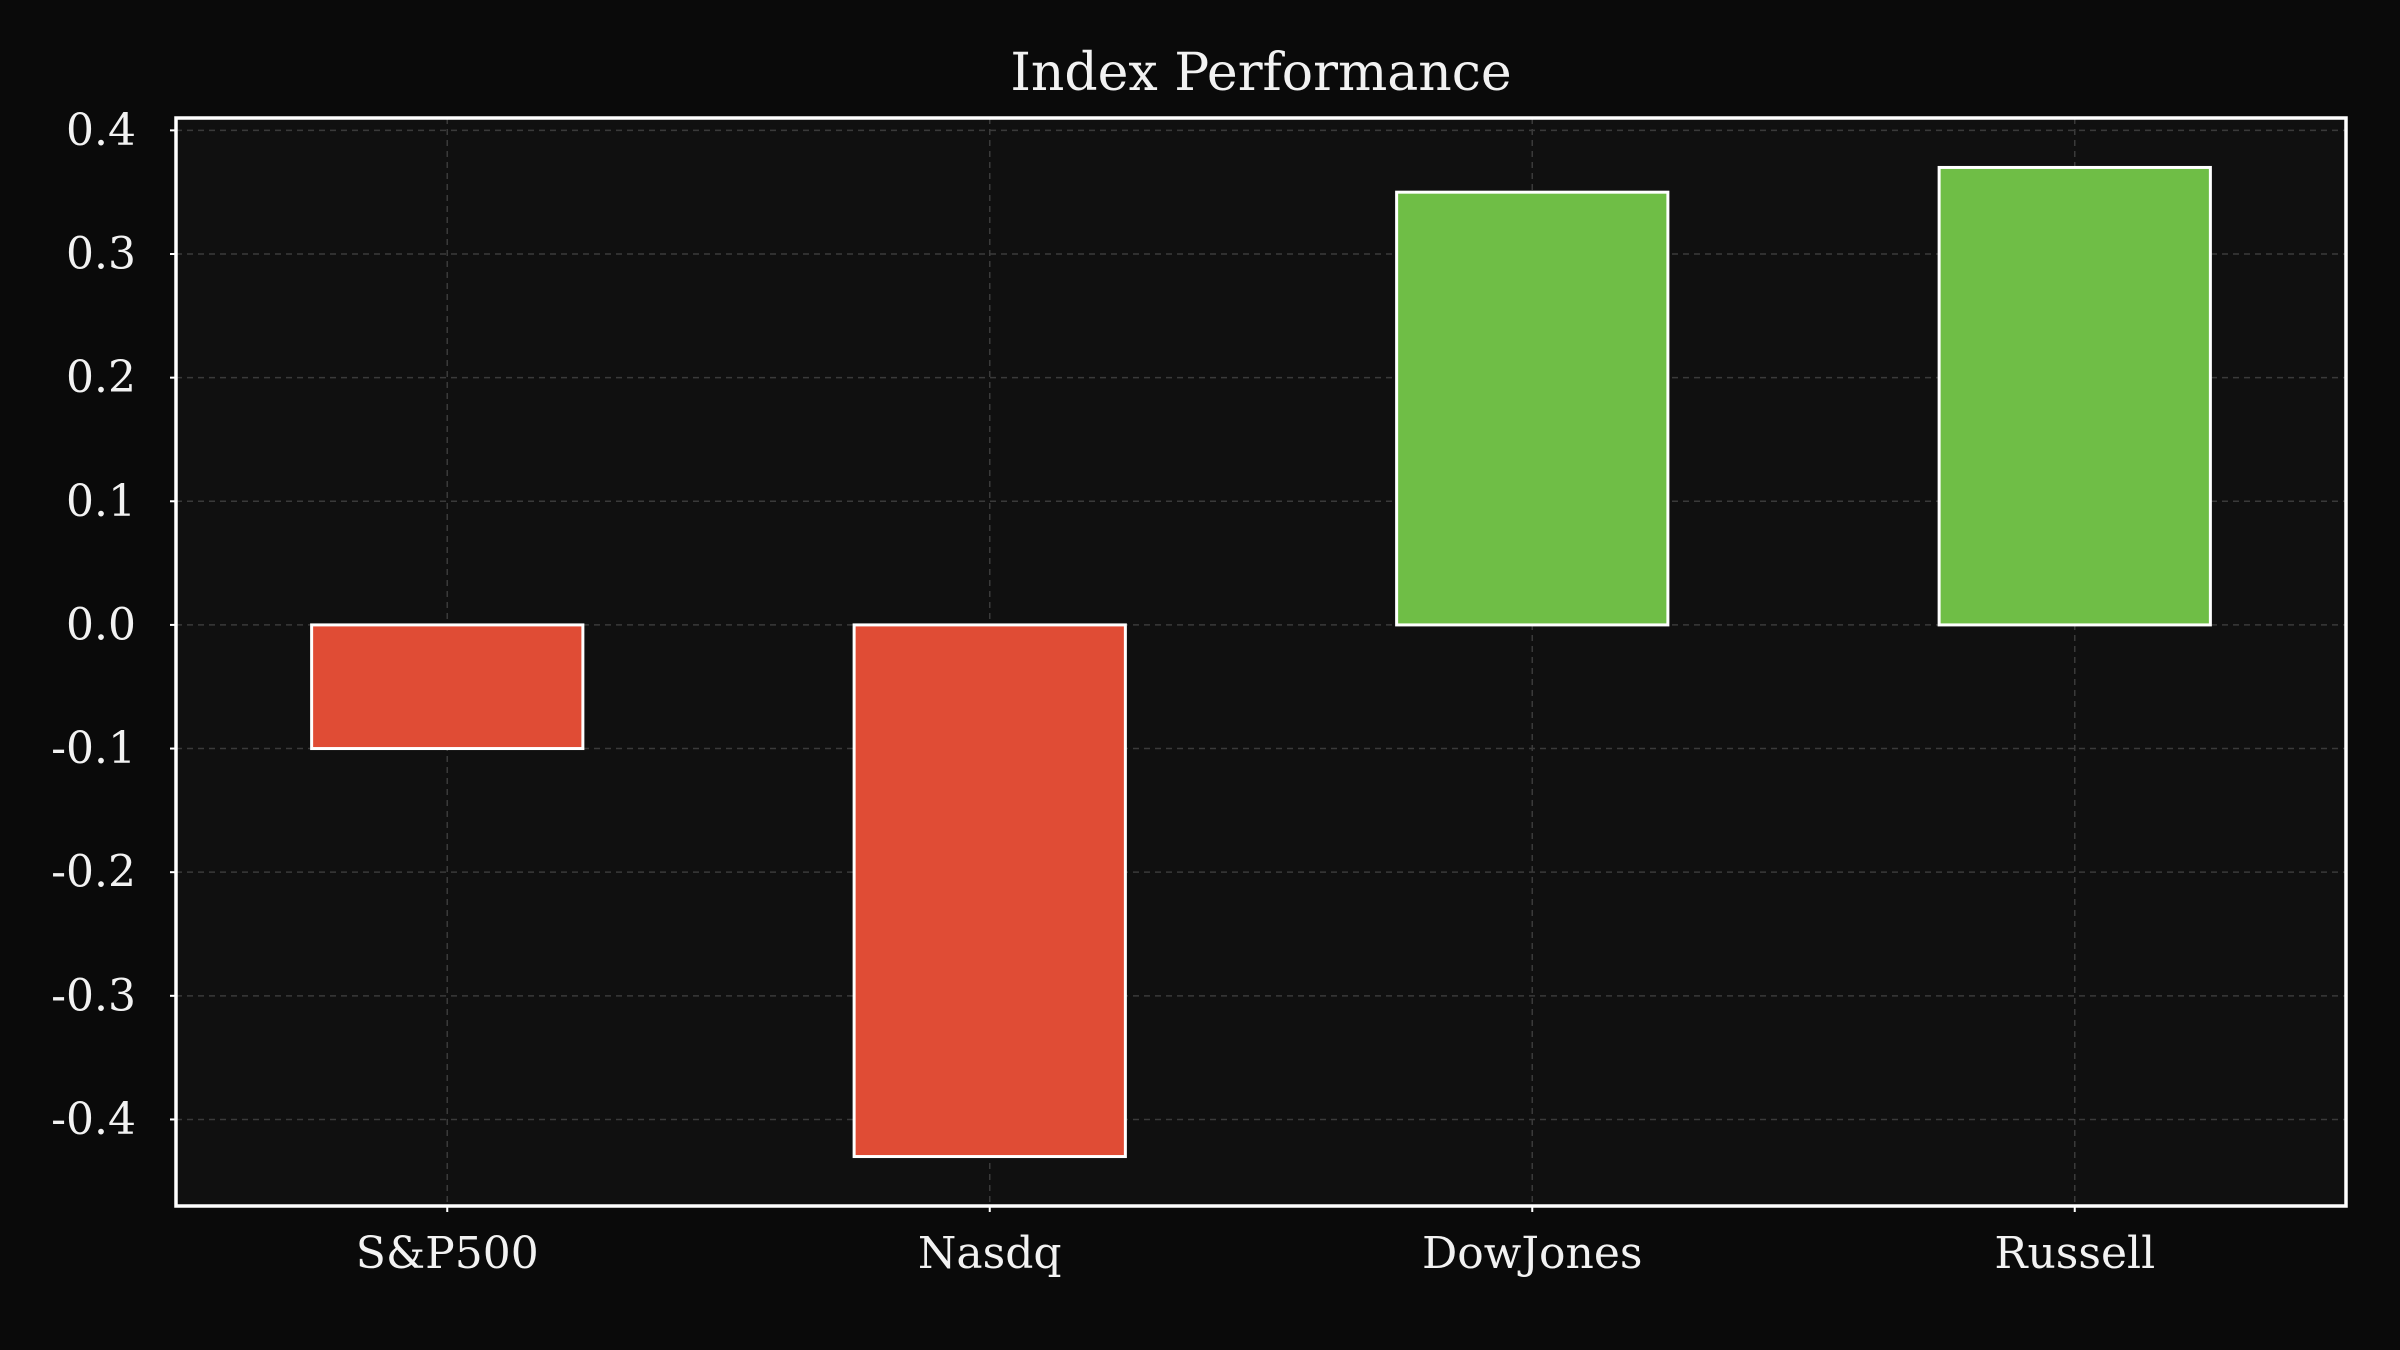 Image resolution: width=2400 pixels, height=1350 pixels. Describe the element at coordinates (1255, 1242) in the screenshot. I see `x-axis-ticks: S&P500 Nasdq DowJones Russell` at that location.